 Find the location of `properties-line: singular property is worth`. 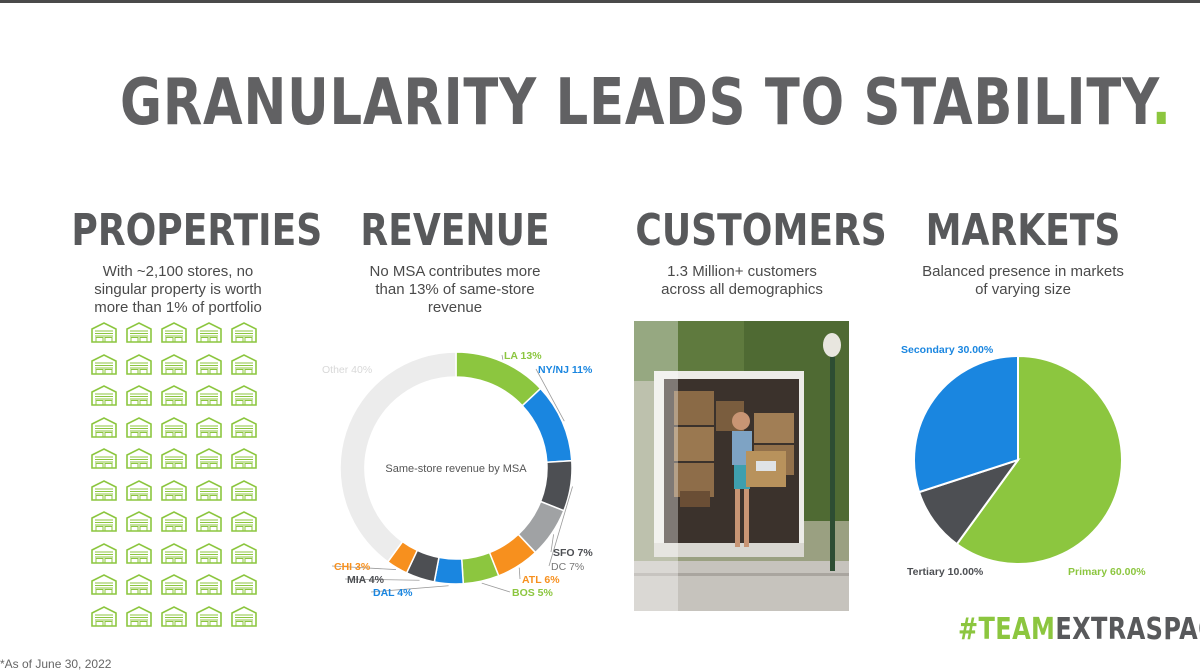

properties-line: singular property is worth is located at coordinates (178, 289).